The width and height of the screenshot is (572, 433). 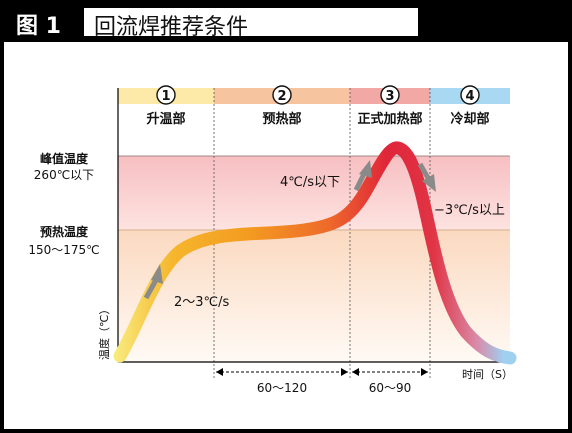 What do you see at coordinates (390, 372) in the screenshot?
I see `main-heat-duration-bracket` at bounding box center [390, 372].